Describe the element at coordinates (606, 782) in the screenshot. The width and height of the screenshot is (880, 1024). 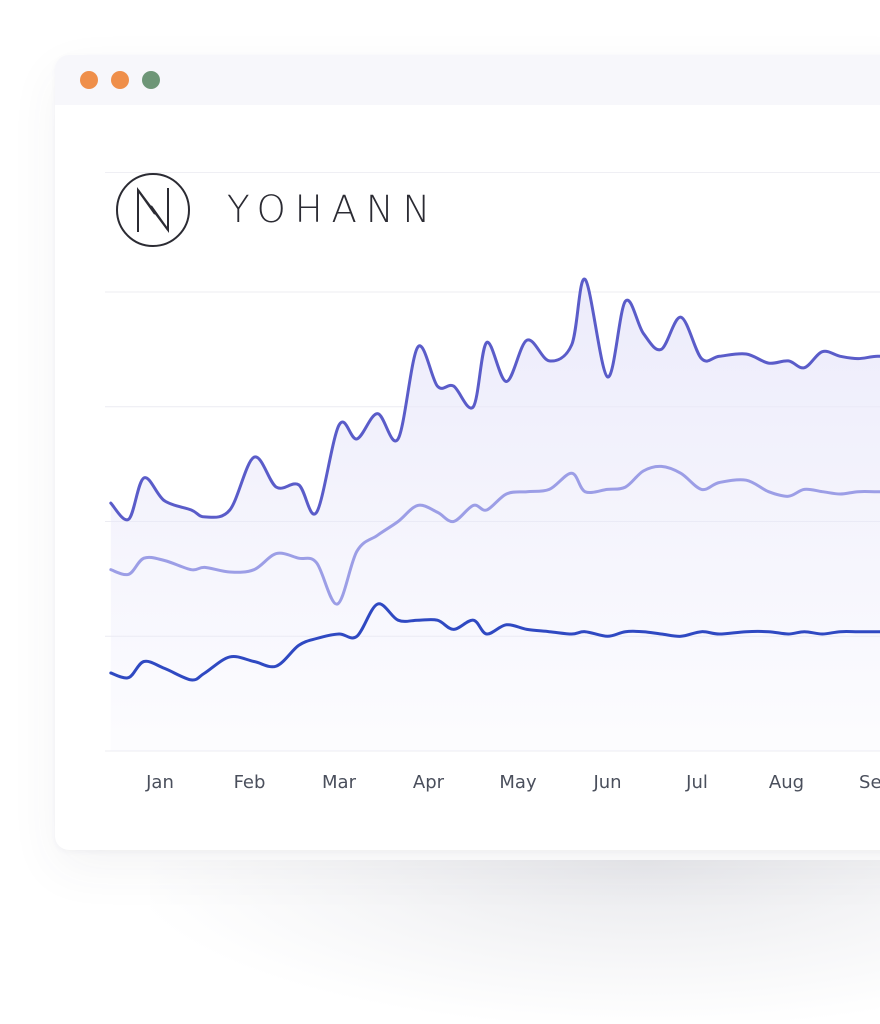
I see `x-tick-label: Jun` at that location.